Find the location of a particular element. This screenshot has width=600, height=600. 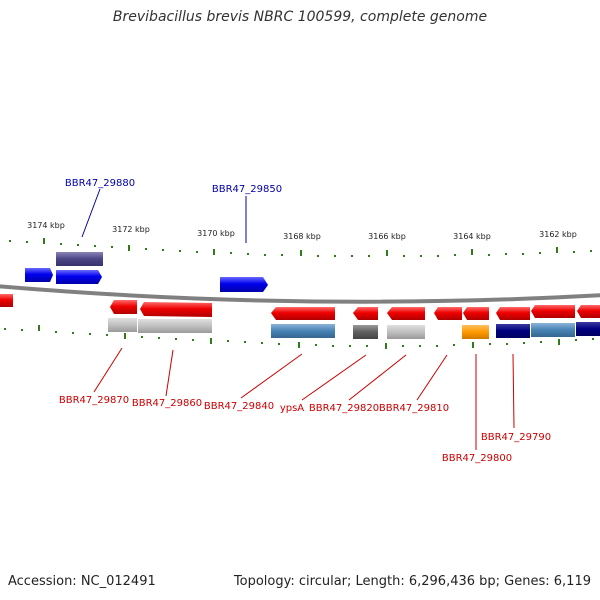

gene-label-bbr47-29820: BBR47_29820 is located at coordinates (344, 408).